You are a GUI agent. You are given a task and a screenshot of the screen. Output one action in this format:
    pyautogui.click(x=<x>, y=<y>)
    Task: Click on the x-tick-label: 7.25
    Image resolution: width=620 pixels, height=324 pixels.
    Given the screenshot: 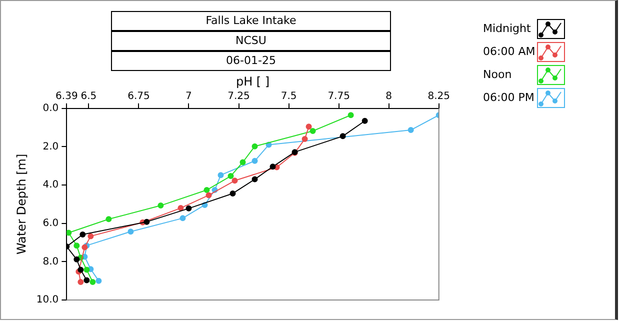 What is the action you would take?
    pyautogui.click(x=239, y=96)
    